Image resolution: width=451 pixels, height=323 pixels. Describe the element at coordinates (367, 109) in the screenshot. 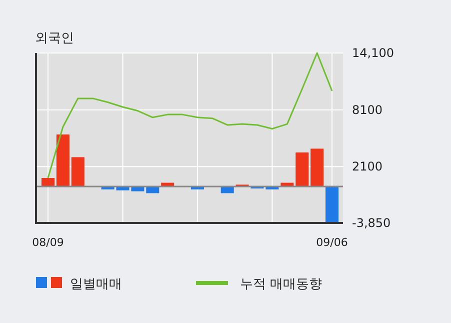

I see `y-tick-label: 8100` at that location.